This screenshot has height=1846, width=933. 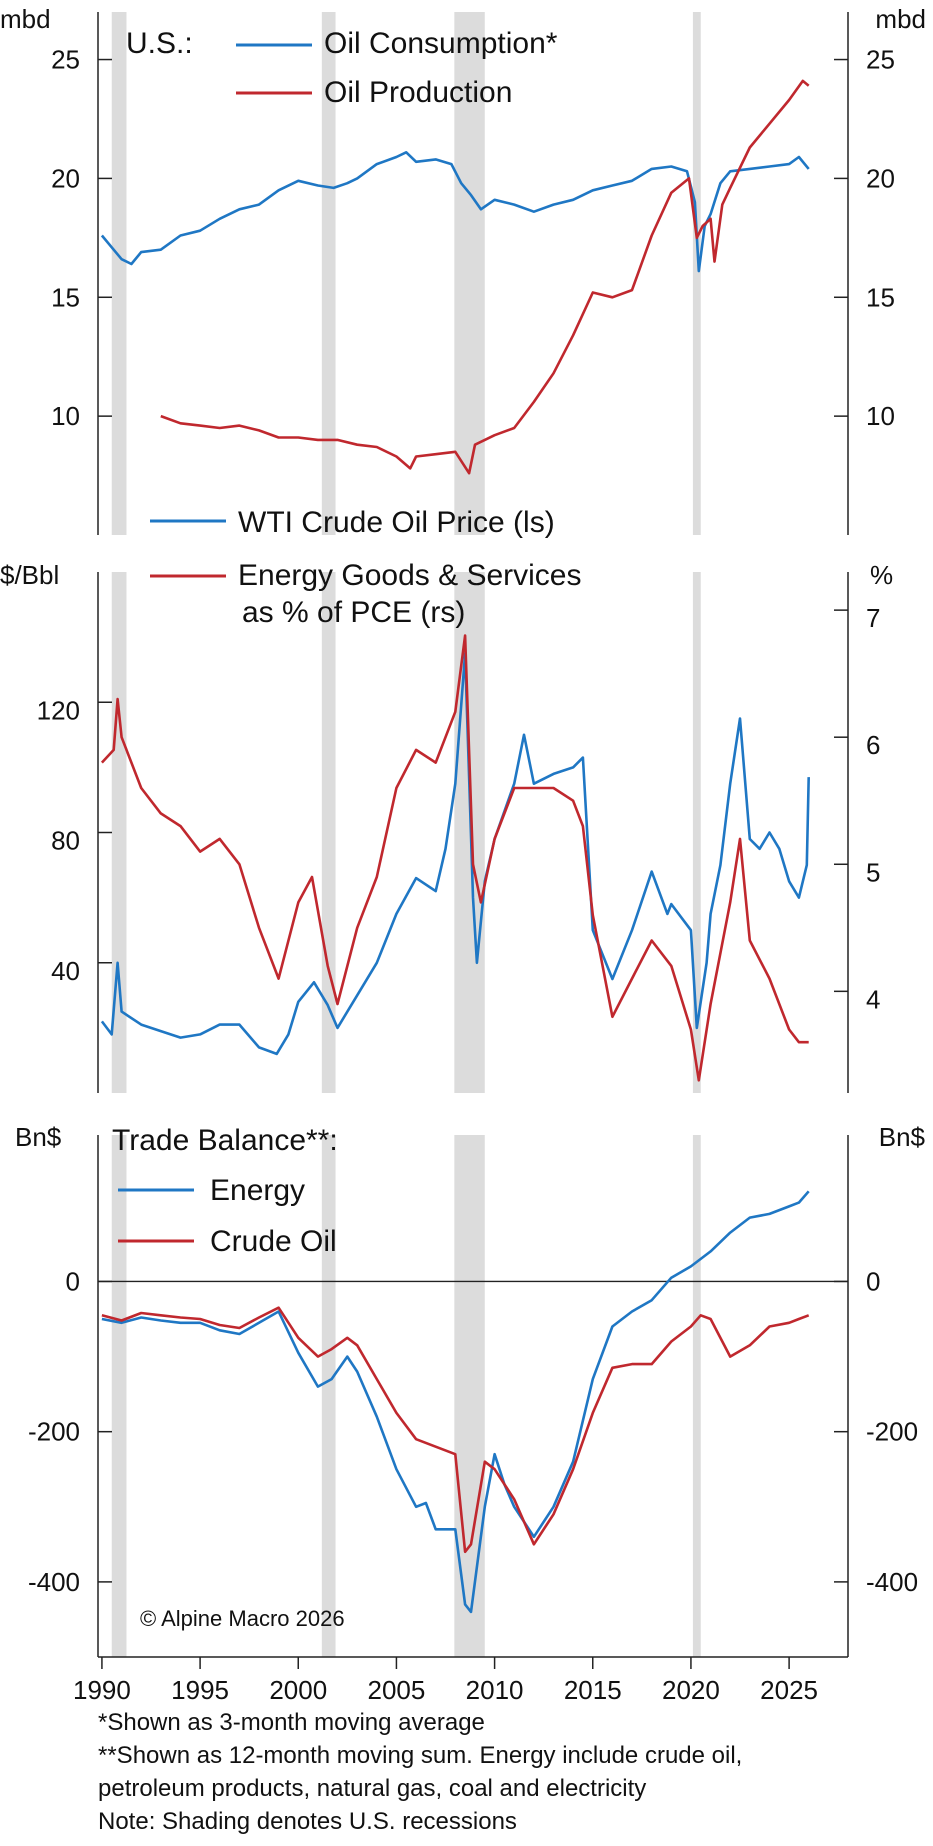 I want to click on legend-energy-pce-line1: Energy Goods & Services, so click(x=410, y=575).